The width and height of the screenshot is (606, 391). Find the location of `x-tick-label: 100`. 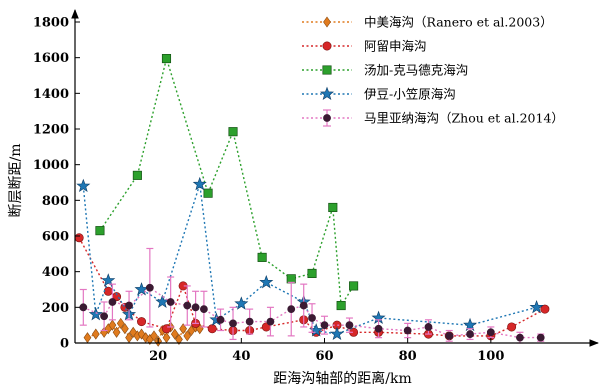

x-tick-label: 100 is located at coordinates (490, 356).